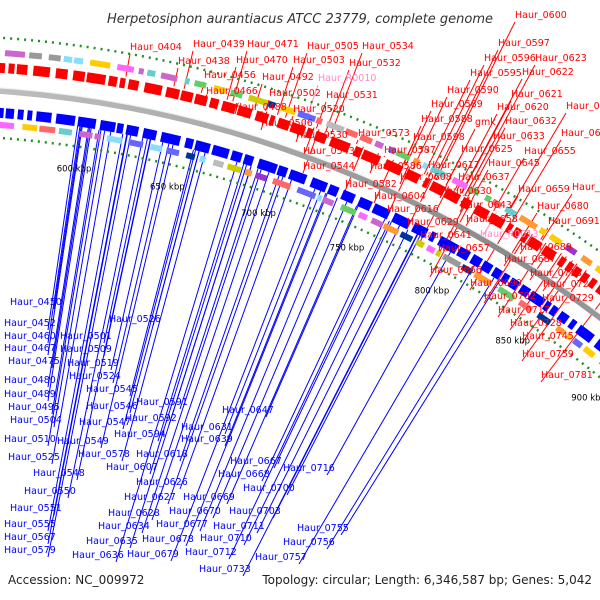 Image resolution: width=600 pixels, height=600 pixels. I want to click on forward-gene-label: Haur_0724, so click(569, 284).